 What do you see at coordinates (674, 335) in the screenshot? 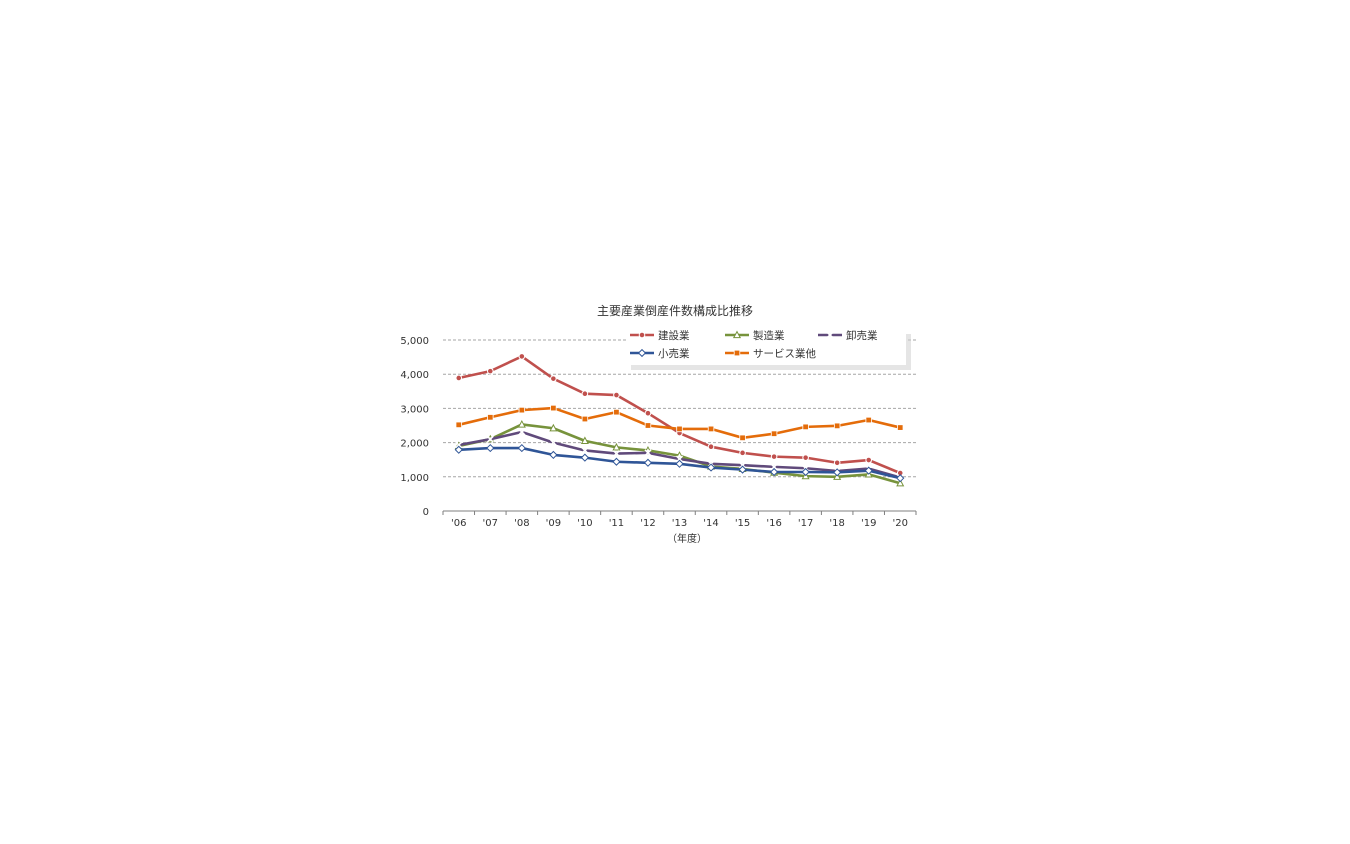
I see `legend-label: 建設業` at bounding box center [674, 335].